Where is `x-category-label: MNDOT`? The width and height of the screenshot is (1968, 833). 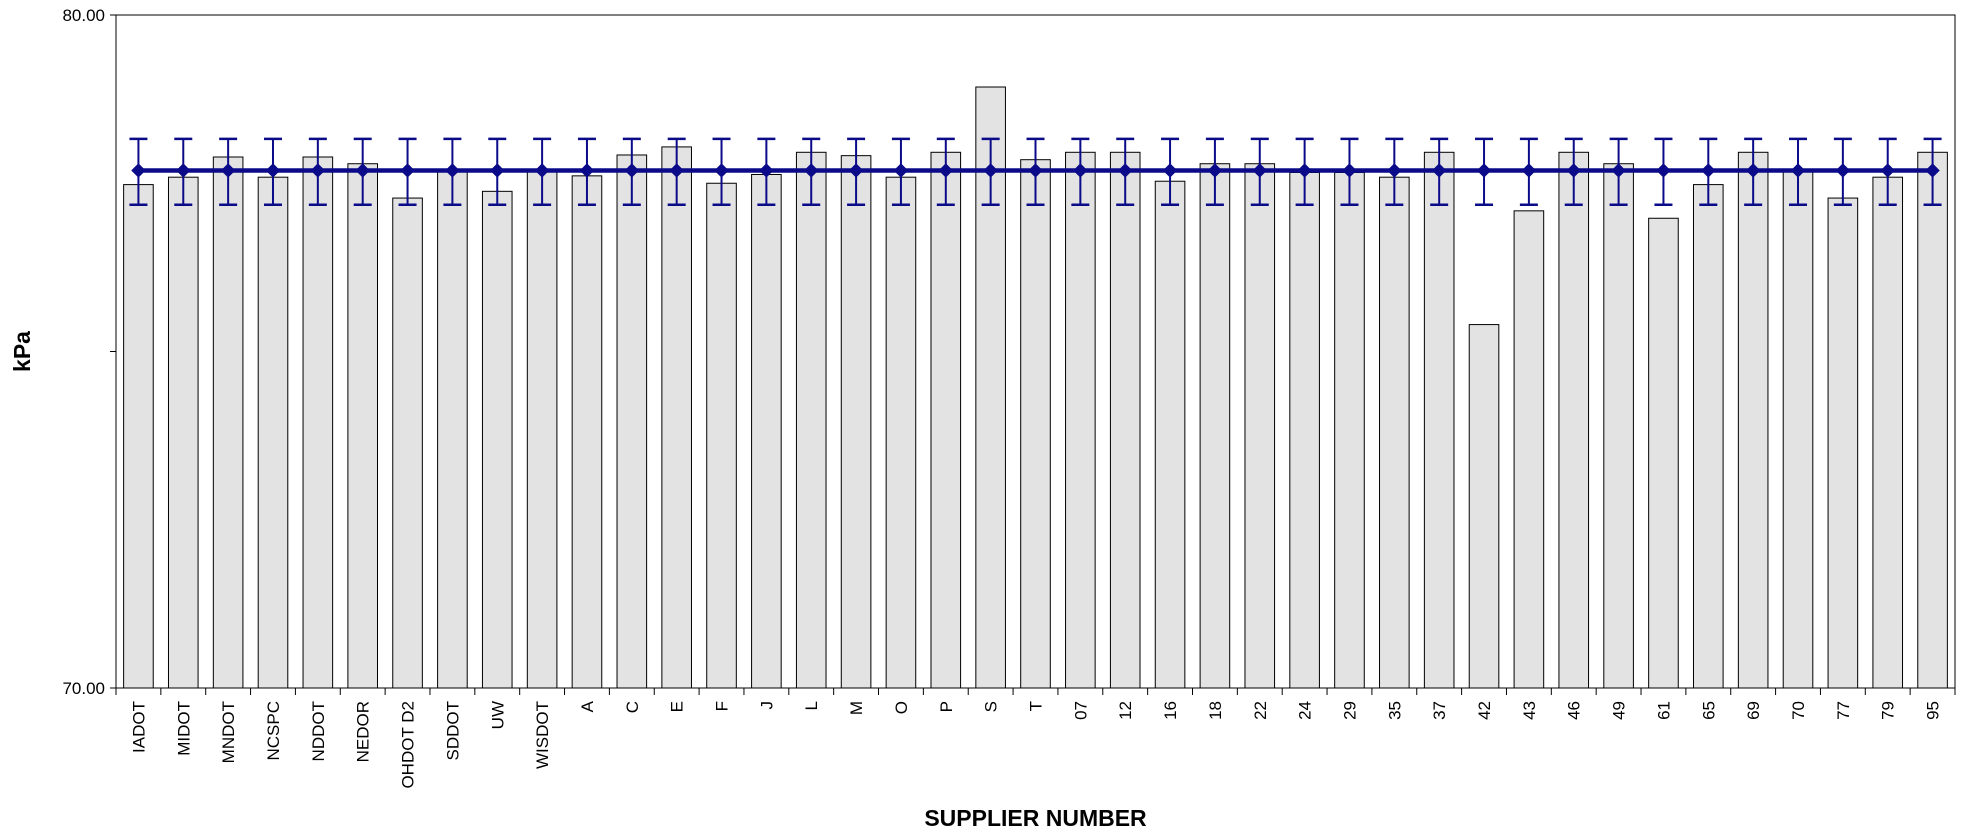
x-category-label: MNDOT is located at coordinates (228, 732).